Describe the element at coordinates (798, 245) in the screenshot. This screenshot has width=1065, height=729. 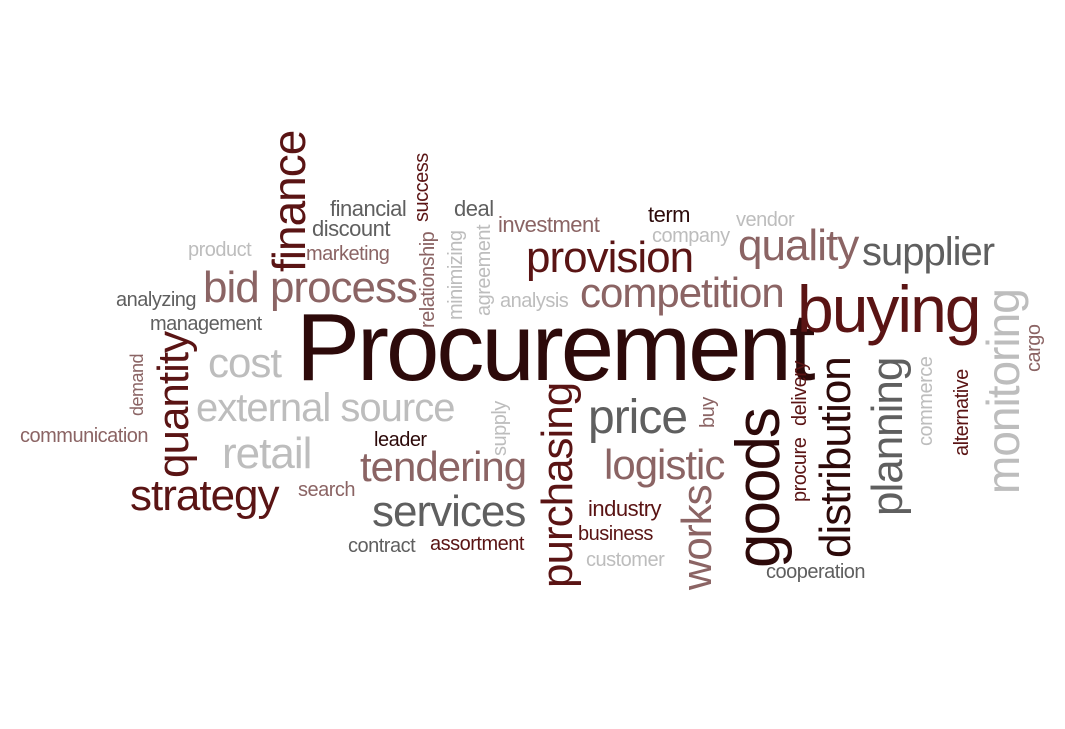
I see `word-quality: quality` at that location.